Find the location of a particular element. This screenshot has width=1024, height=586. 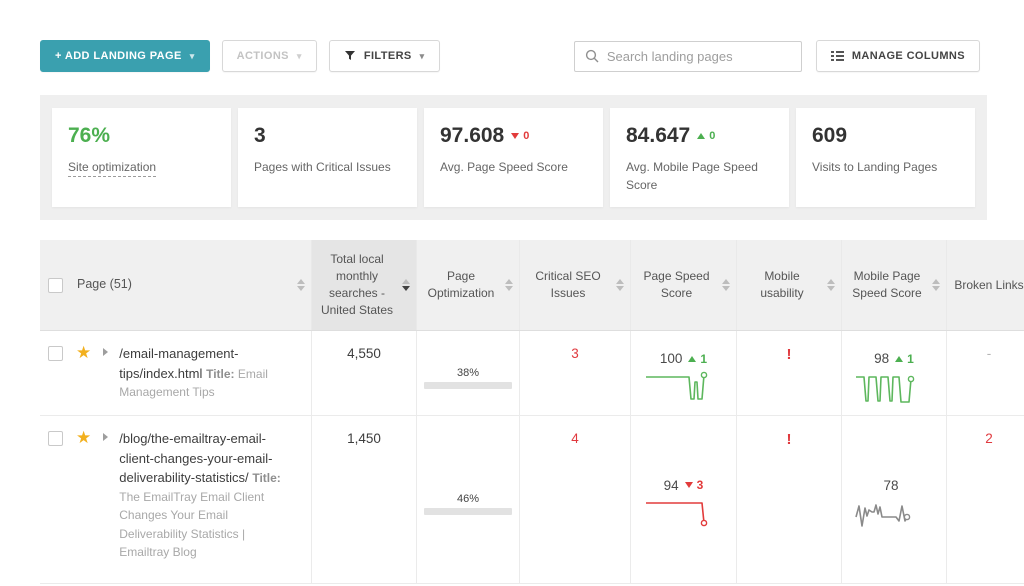

stat-value: 76% is located at coordinates (89, 135).